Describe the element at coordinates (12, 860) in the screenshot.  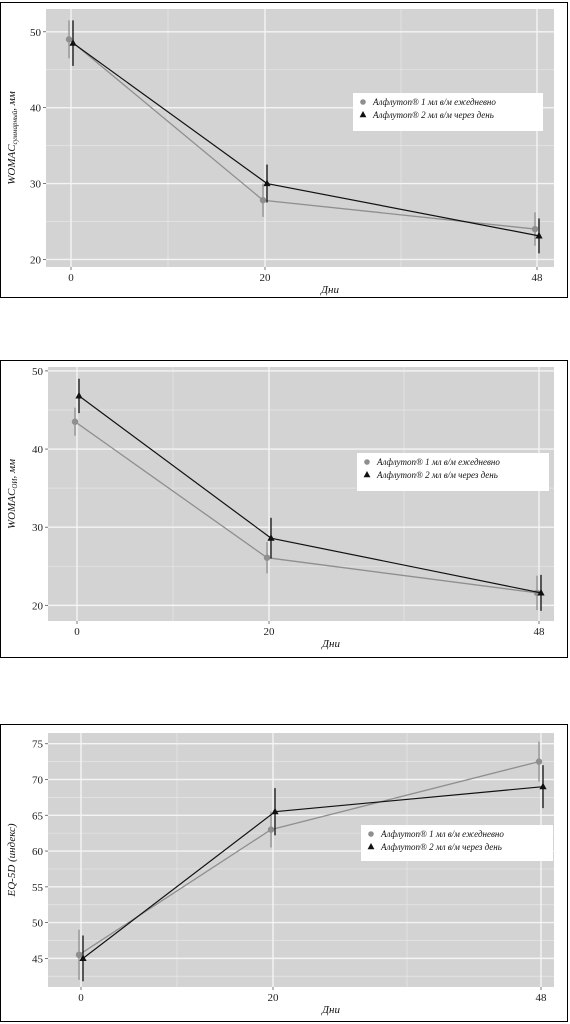
I see `y-axis-title: EQ-5D (индекс)` at that location.